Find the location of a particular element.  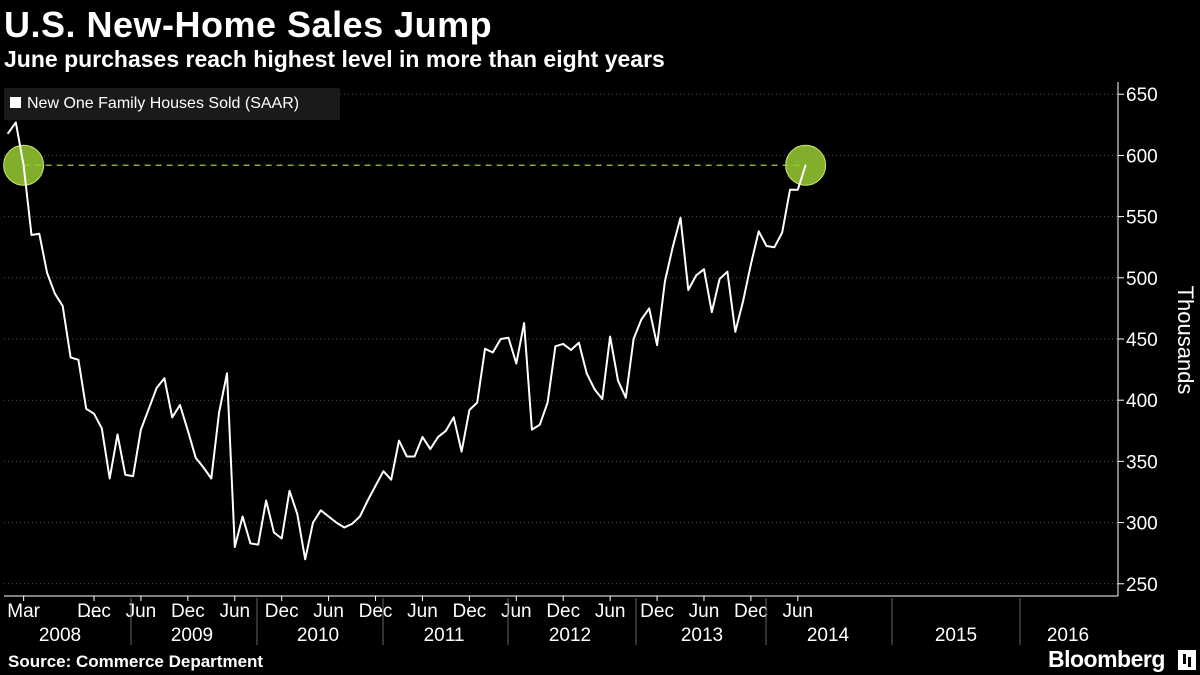

legend-box is located at coordinates (172, 104).